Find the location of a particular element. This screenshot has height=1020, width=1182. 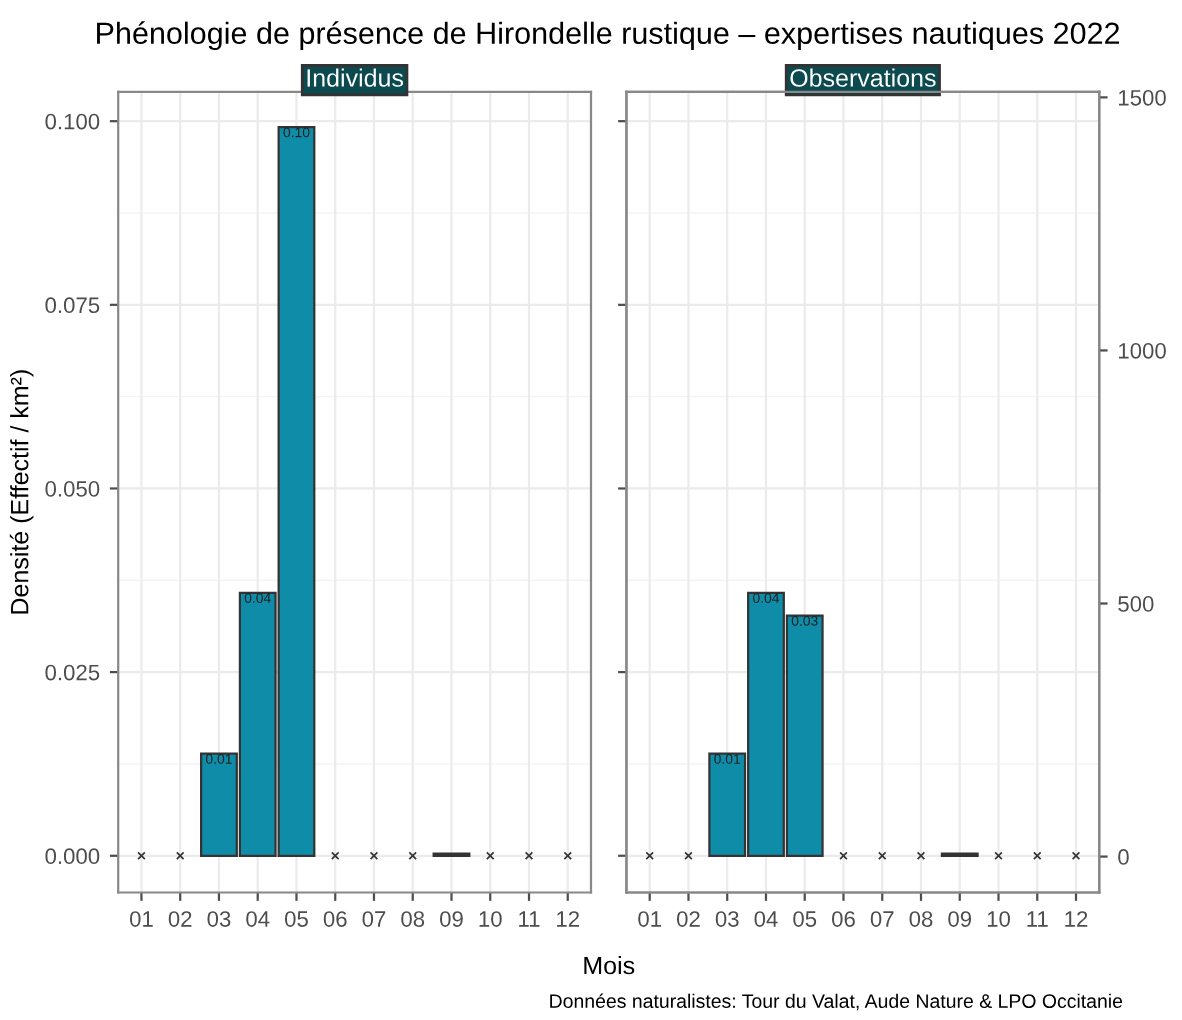

y2-tick-label: 500 is located at coordinates (1136, 604).